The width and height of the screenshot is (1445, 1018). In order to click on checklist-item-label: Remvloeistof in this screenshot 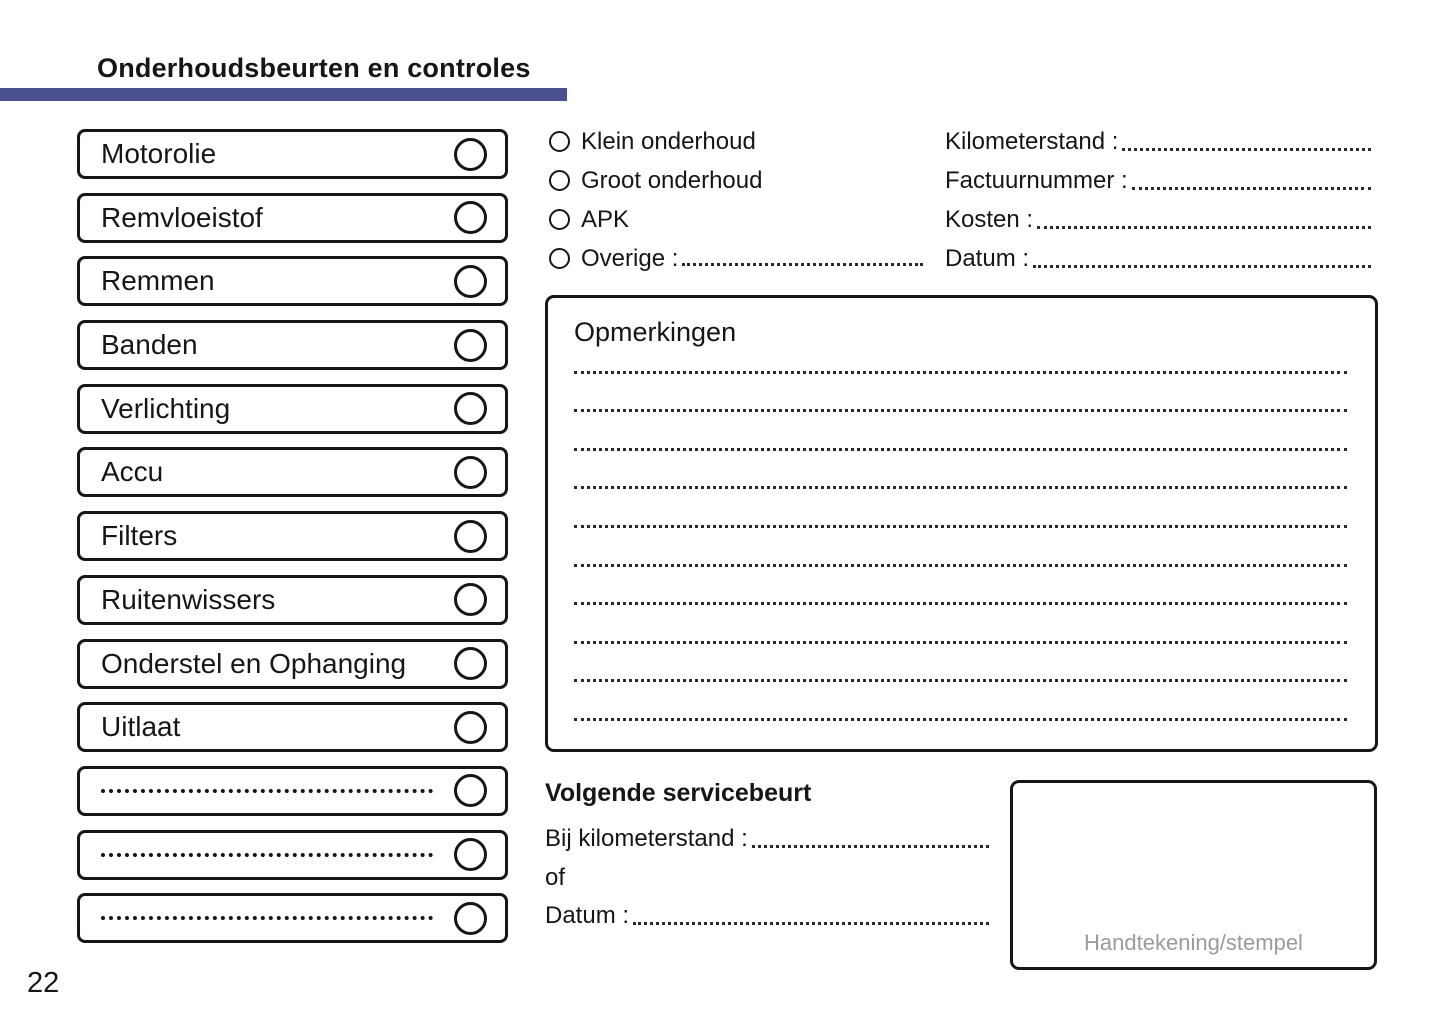, I will do `click(182, 217)`.